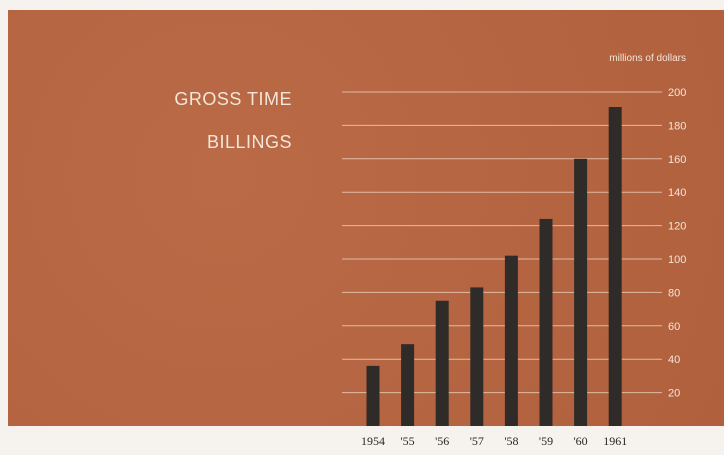 The image size is (724, 455). Describe the element at coordinates (511, 441) in the screenshot. I see `x-category-label-4: '58` at that location.